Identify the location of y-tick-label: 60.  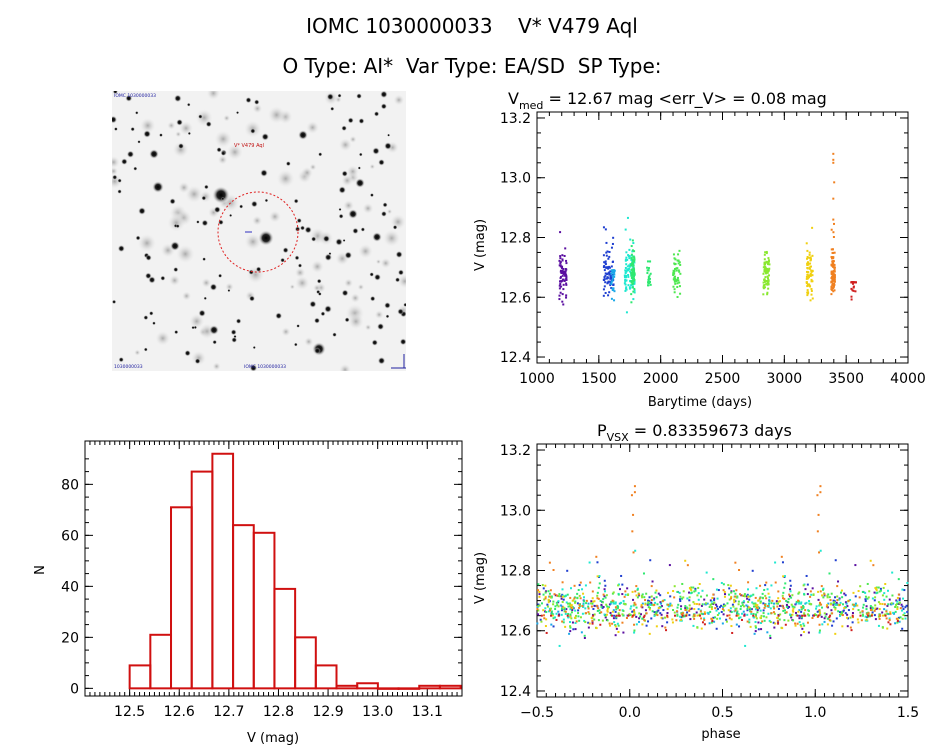
(70, 536).